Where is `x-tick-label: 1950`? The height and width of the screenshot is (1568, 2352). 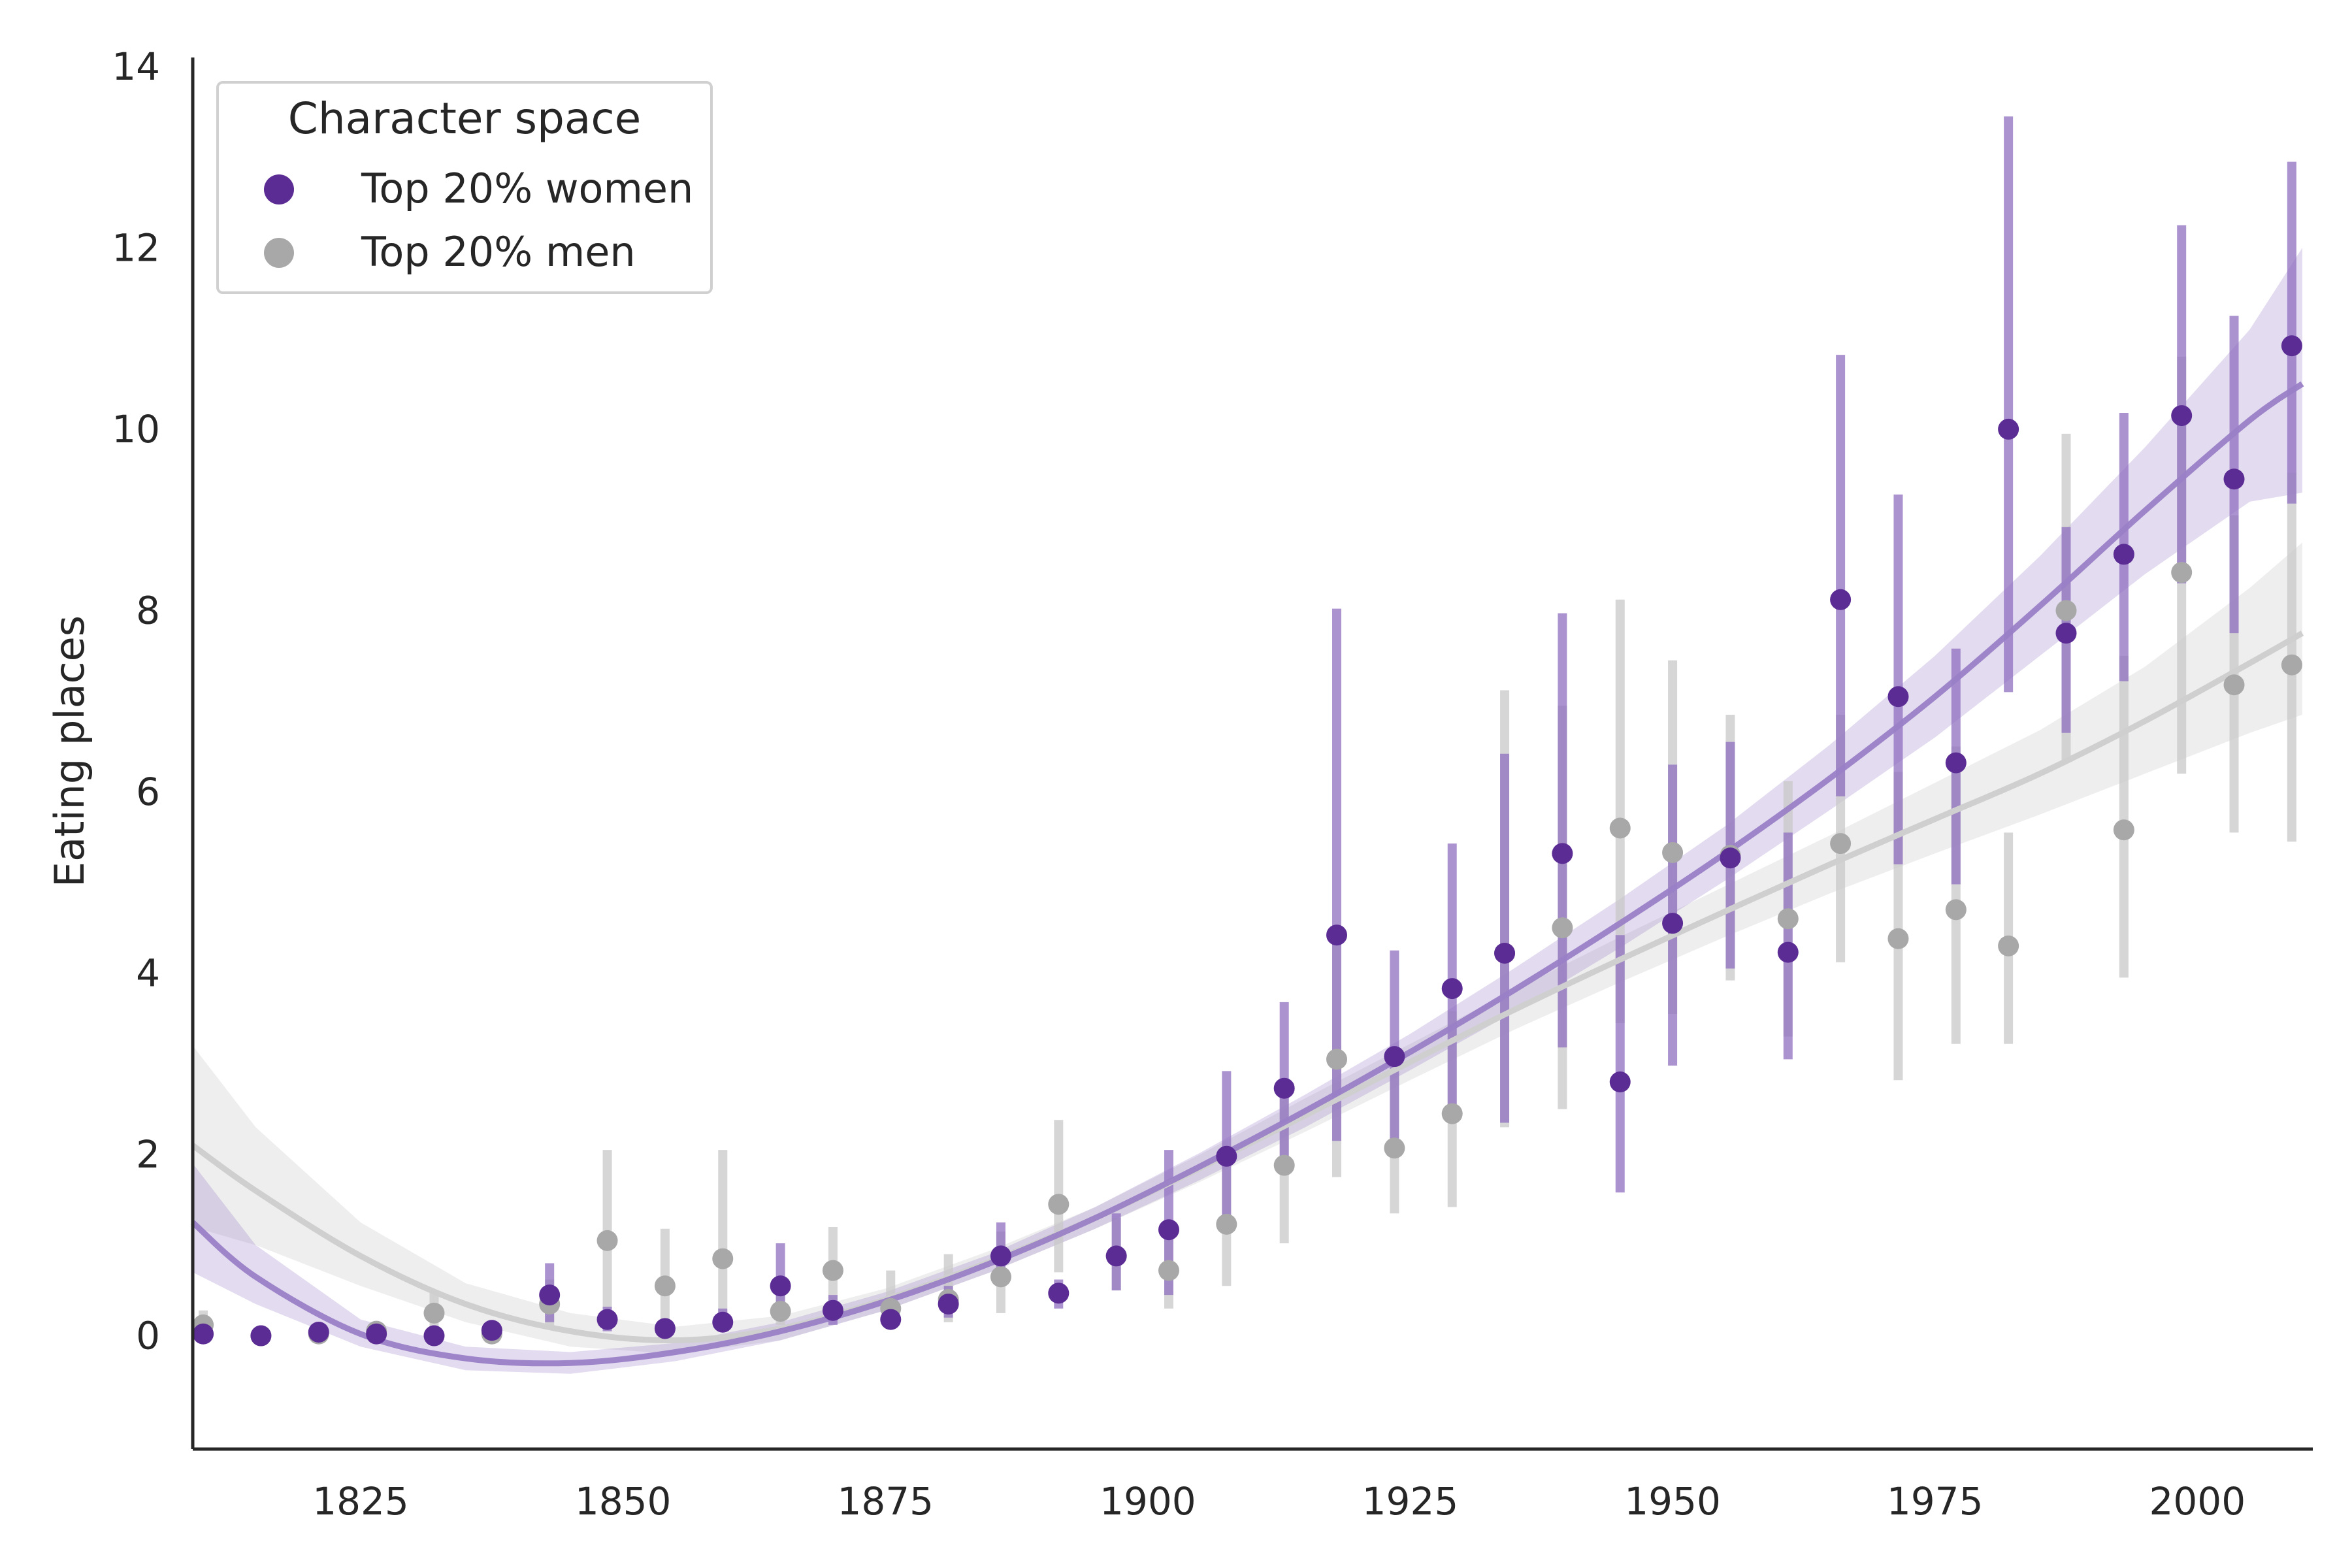 x-tick-label: 1950 is located at coordinates (1672, 1501).